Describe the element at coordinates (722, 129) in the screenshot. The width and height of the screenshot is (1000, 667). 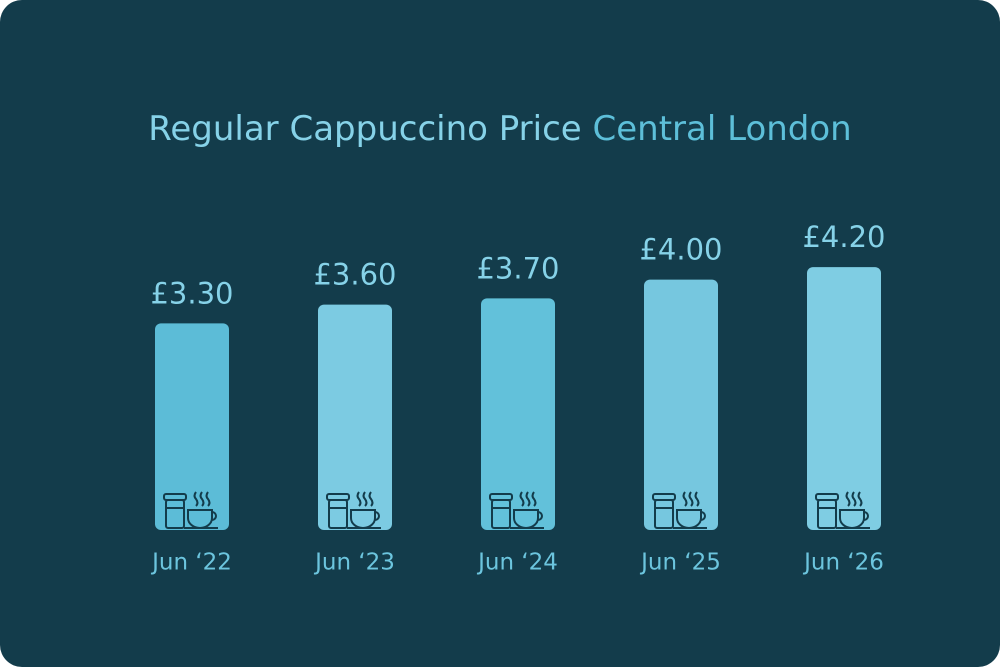
I see `title-highlight: Central London` at that location.